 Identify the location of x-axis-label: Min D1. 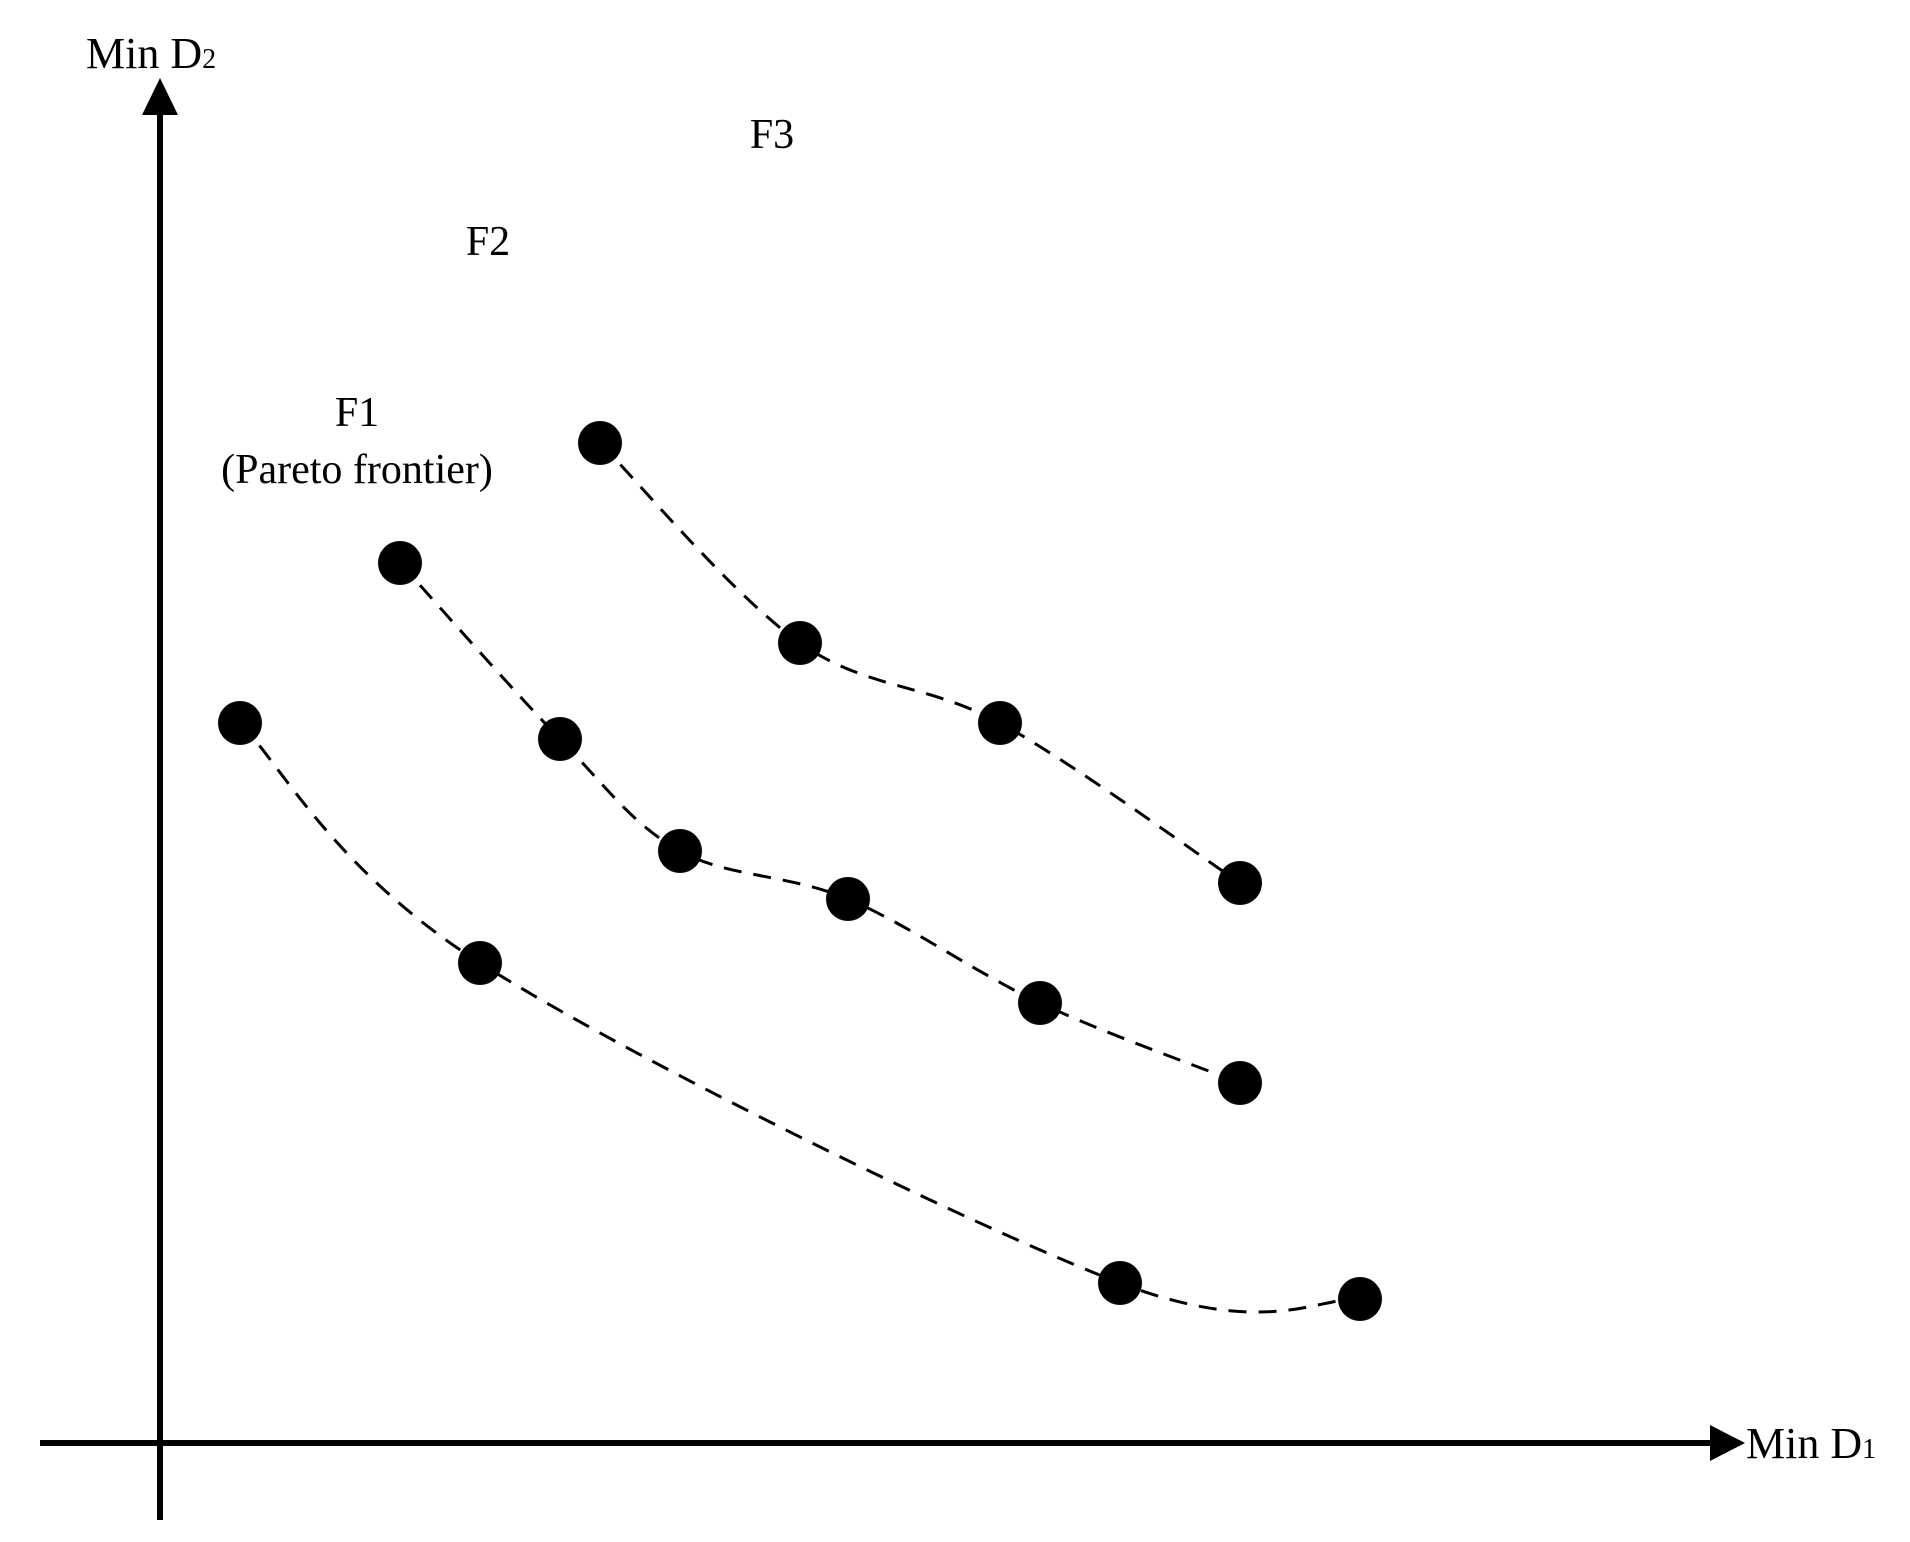
(1811, 1443).